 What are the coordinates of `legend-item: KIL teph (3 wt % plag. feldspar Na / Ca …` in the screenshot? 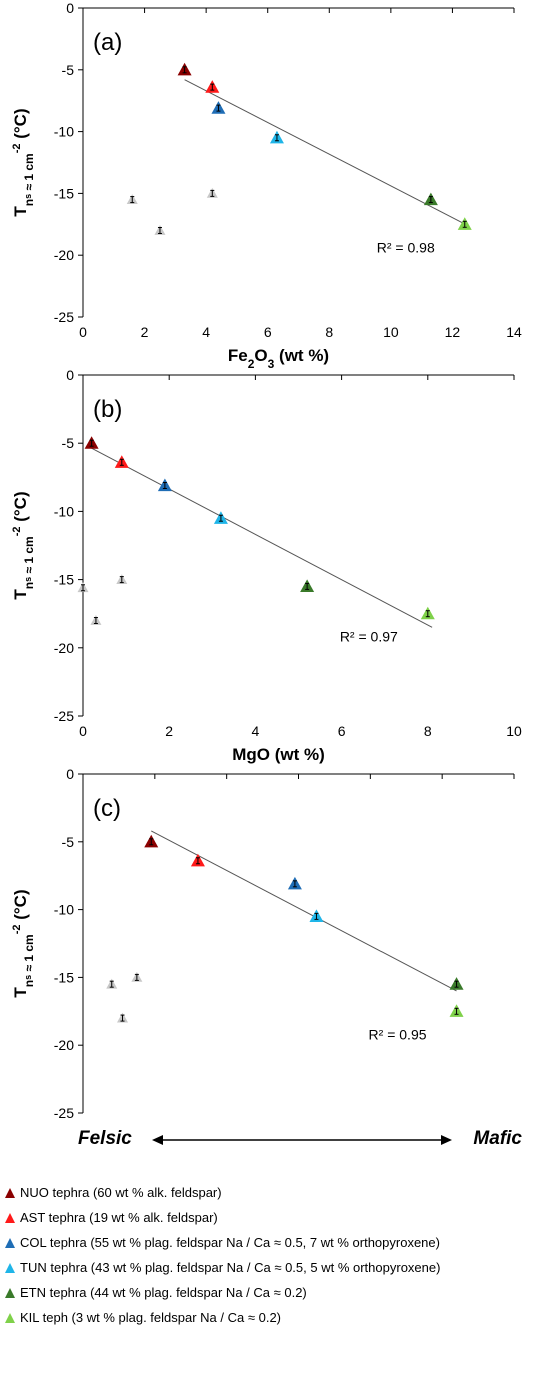 It's located at (269, 1317).